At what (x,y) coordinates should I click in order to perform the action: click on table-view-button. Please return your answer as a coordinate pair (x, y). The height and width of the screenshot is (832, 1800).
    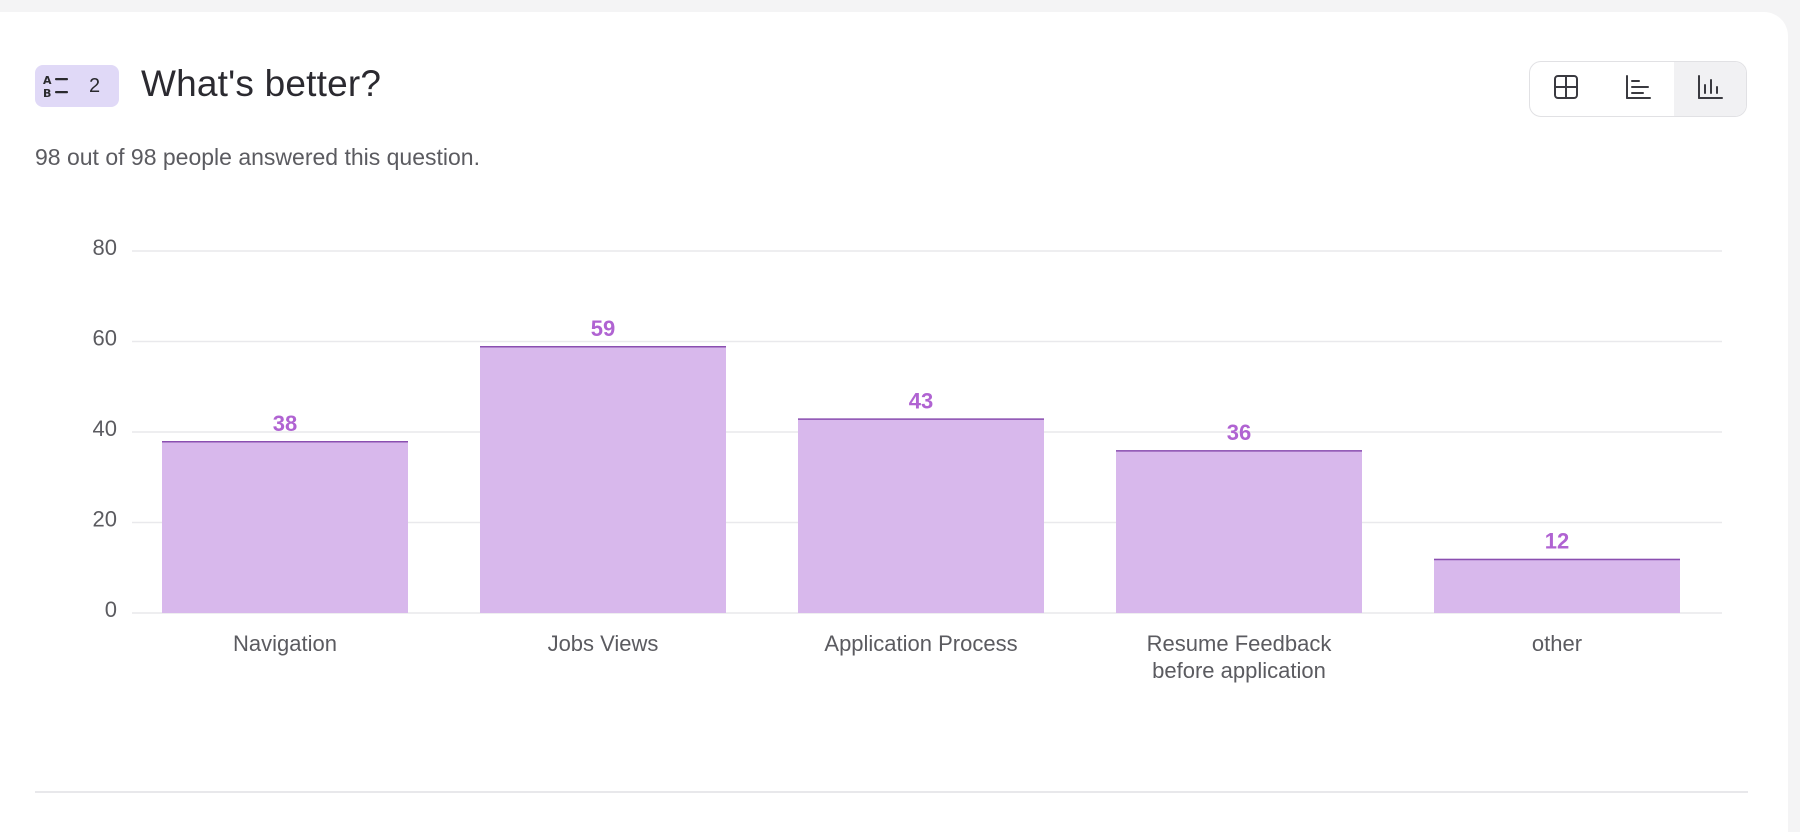
    Looking at the image, I should click on (1566, 89).